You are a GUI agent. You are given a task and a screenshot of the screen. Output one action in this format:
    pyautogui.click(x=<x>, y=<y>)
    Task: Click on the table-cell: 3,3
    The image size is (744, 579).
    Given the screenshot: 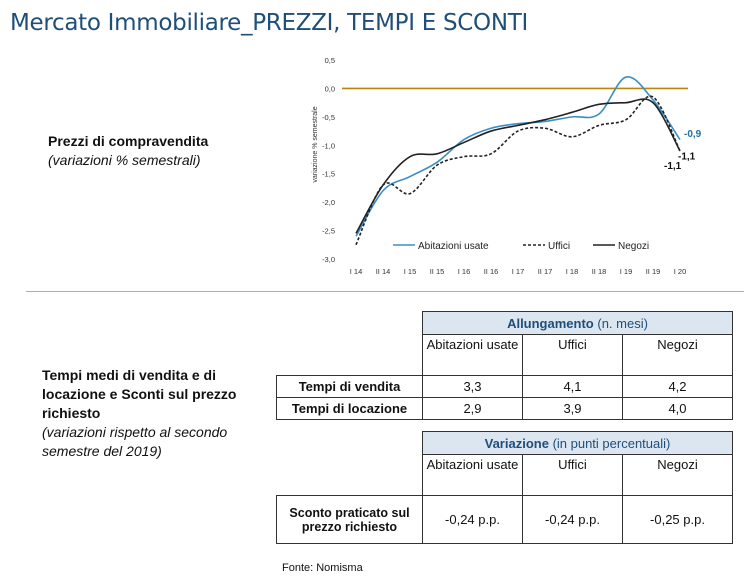 What is the action you would take?
    pyautogui.click(x=472, y=386)
    